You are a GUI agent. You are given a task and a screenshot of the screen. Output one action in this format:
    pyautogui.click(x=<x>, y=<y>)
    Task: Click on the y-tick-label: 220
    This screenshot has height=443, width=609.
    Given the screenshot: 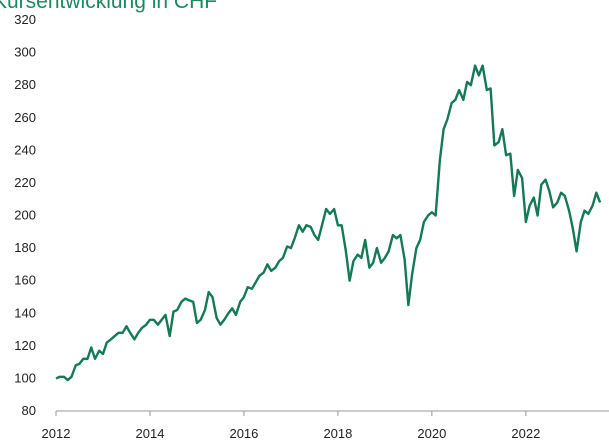 What is the action you would take?
    pyautogui.click(x=25, y=182)
    